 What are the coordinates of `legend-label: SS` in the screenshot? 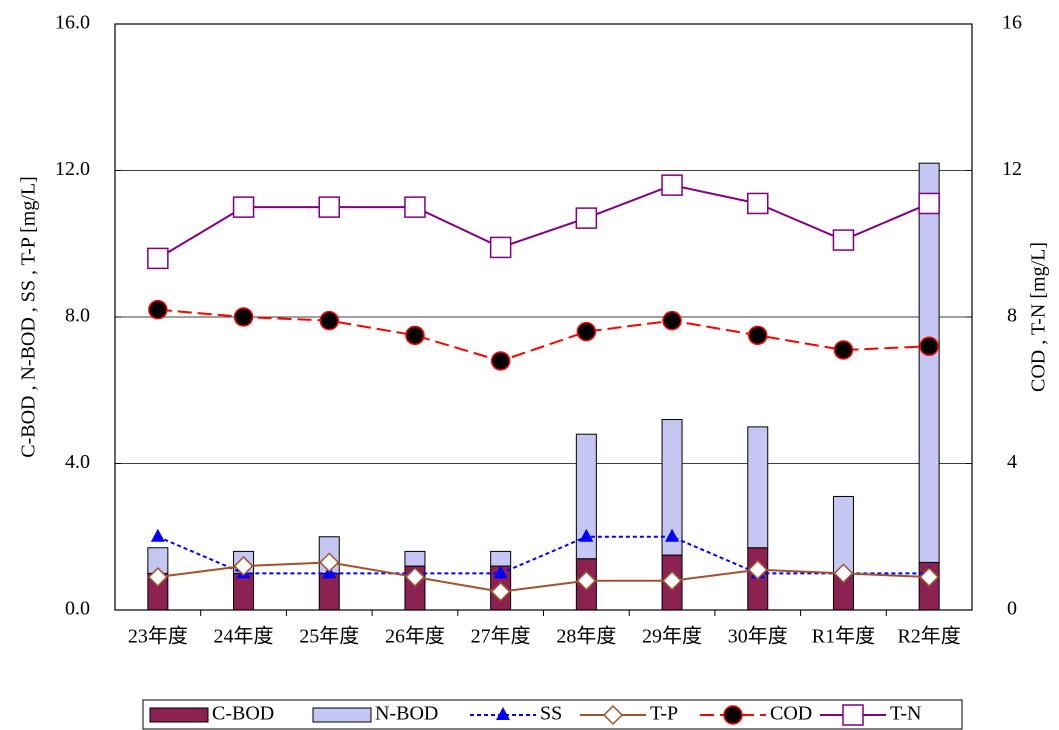 It's located at (551, 714).